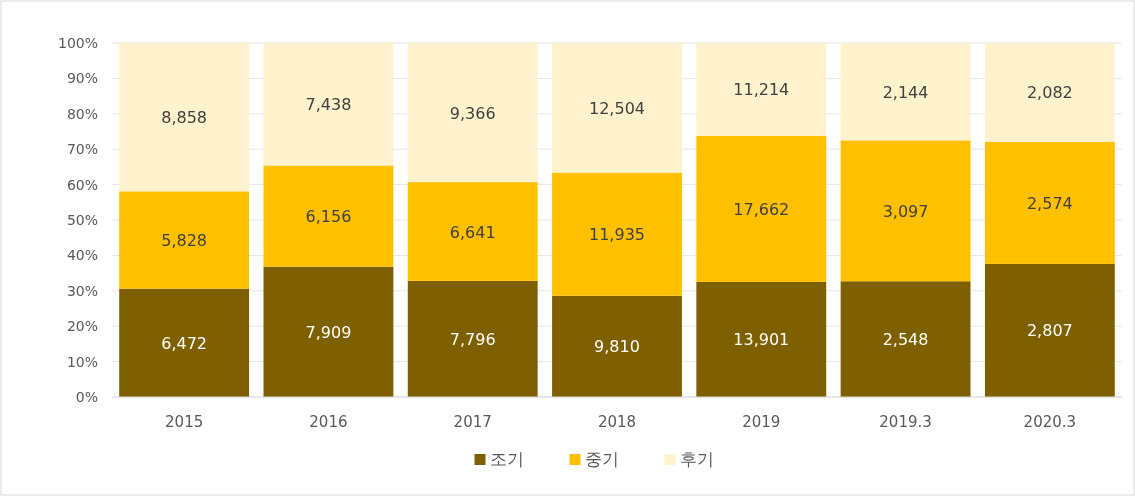 The image size is (1135, 496). I want to click on legend-label: 후기, so click(696, 459).